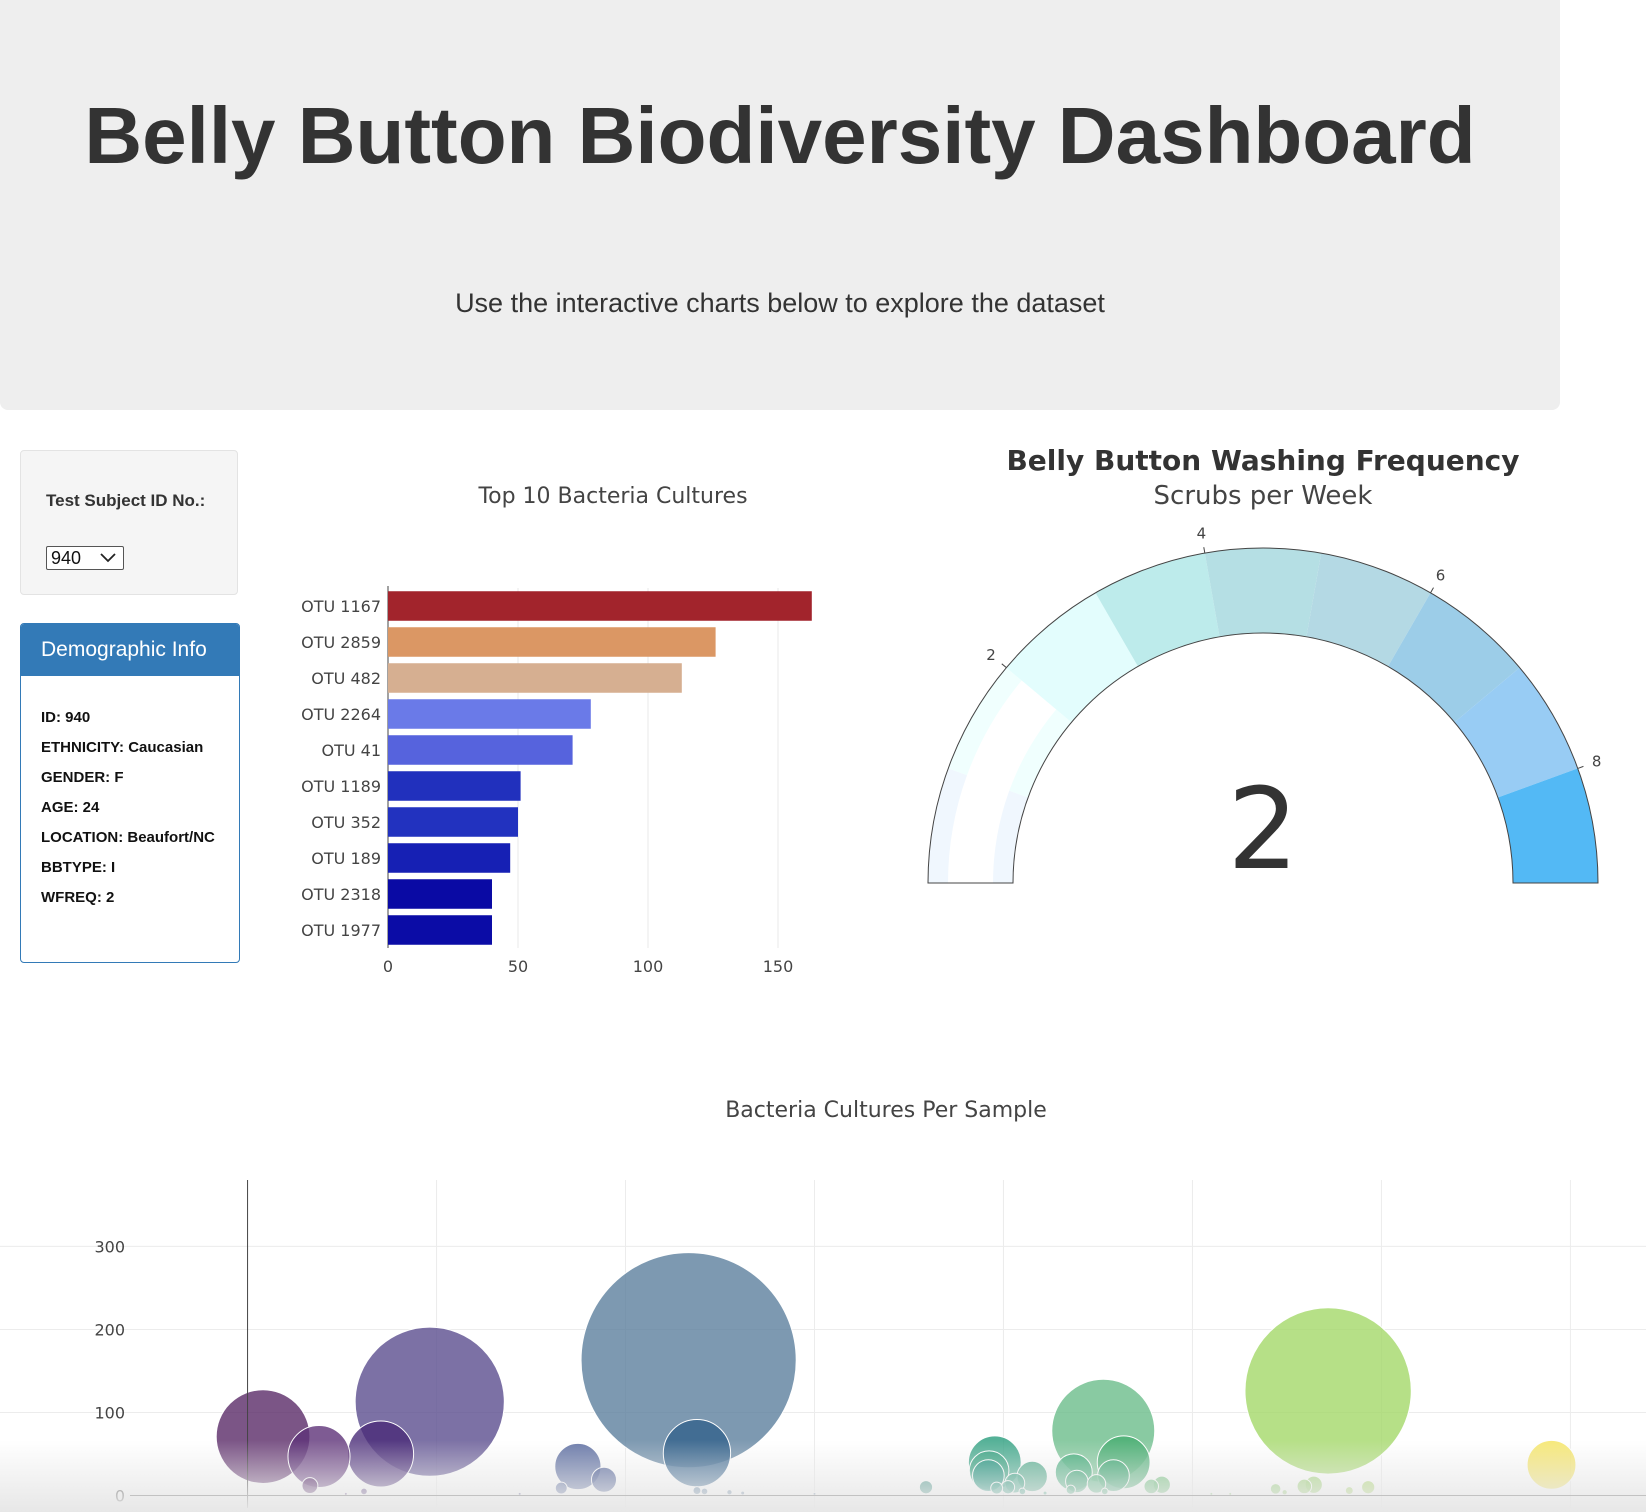 The image size is (1646, 1512). What do you see at coordinates (109, 1246) in the screenshot?
I see `bubble-ytick-3: 300` at bounding box center [109, 1246].